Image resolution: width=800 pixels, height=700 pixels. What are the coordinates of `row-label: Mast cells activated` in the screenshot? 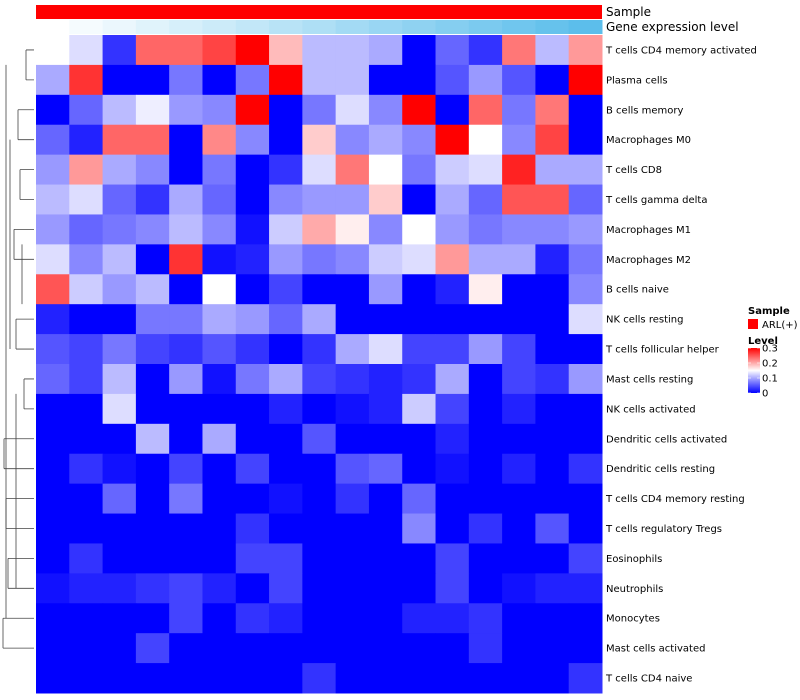 It's located at (655, 649).